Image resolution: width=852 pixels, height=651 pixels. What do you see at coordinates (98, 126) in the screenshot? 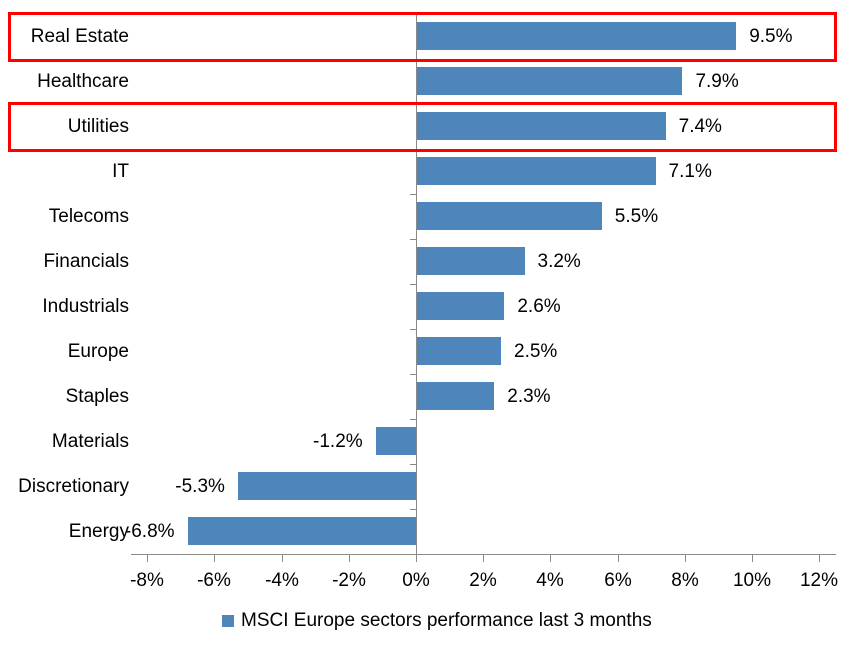
I see `category-label-utilities: Utilities` at bounding box center [98, 126].